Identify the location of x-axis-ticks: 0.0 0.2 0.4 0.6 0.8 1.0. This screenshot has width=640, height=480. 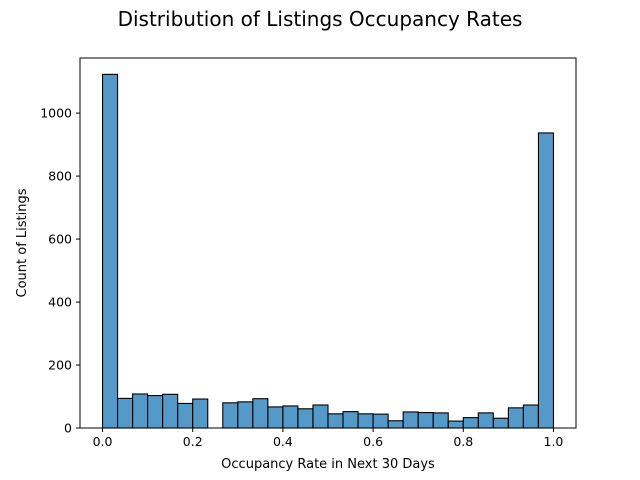
(328, 438).